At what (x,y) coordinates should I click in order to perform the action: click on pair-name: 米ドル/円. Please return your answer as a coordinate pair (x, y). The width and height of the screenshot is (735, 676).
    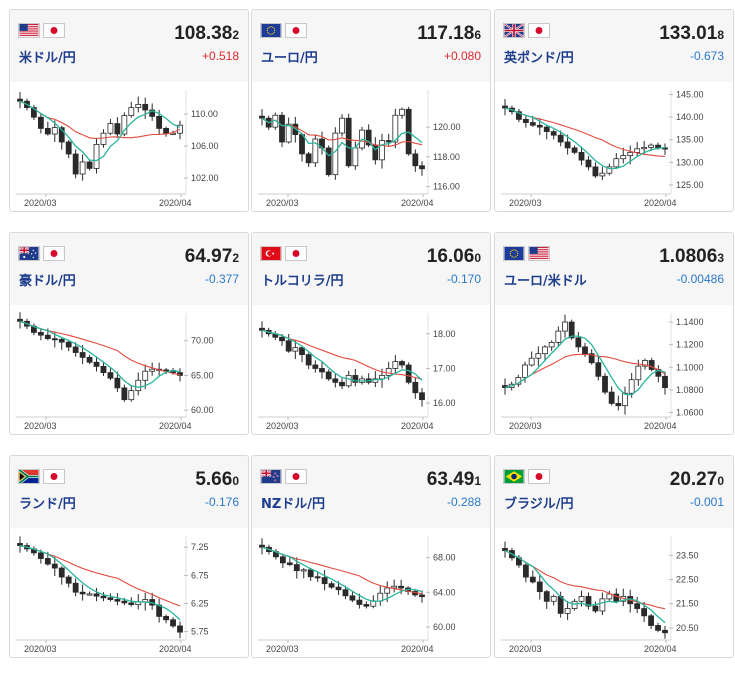
    Looking at the image, I should click on (47, 58).